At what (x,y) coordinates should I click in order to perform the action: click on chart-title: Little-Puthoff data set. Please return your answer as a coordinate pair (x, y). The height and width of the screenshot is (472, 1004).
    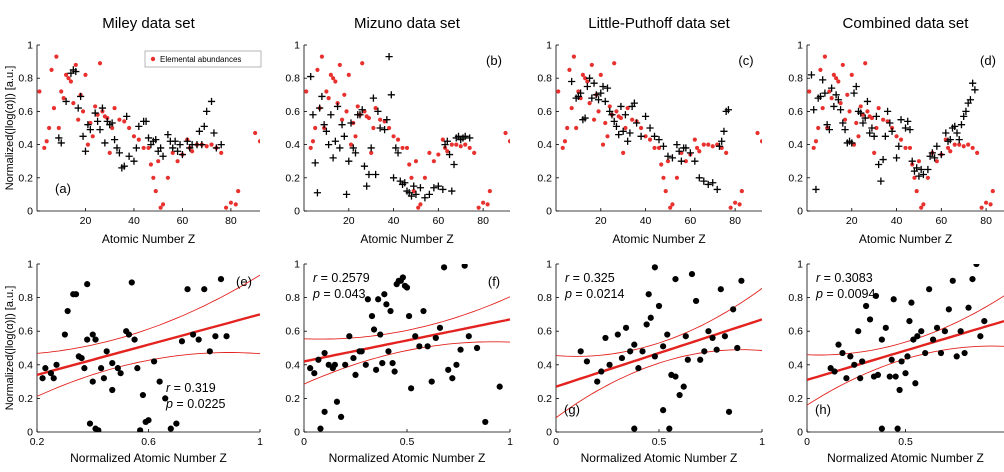
    Looking at the image, I should click on (659, 23).